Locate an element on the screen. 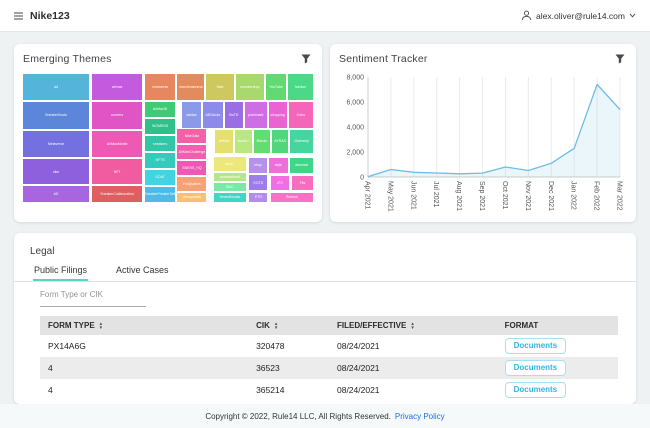 The height and width of the screenshot is (428, 650). treemap-tile: ABCkicks is located at coordinates (212, 115).